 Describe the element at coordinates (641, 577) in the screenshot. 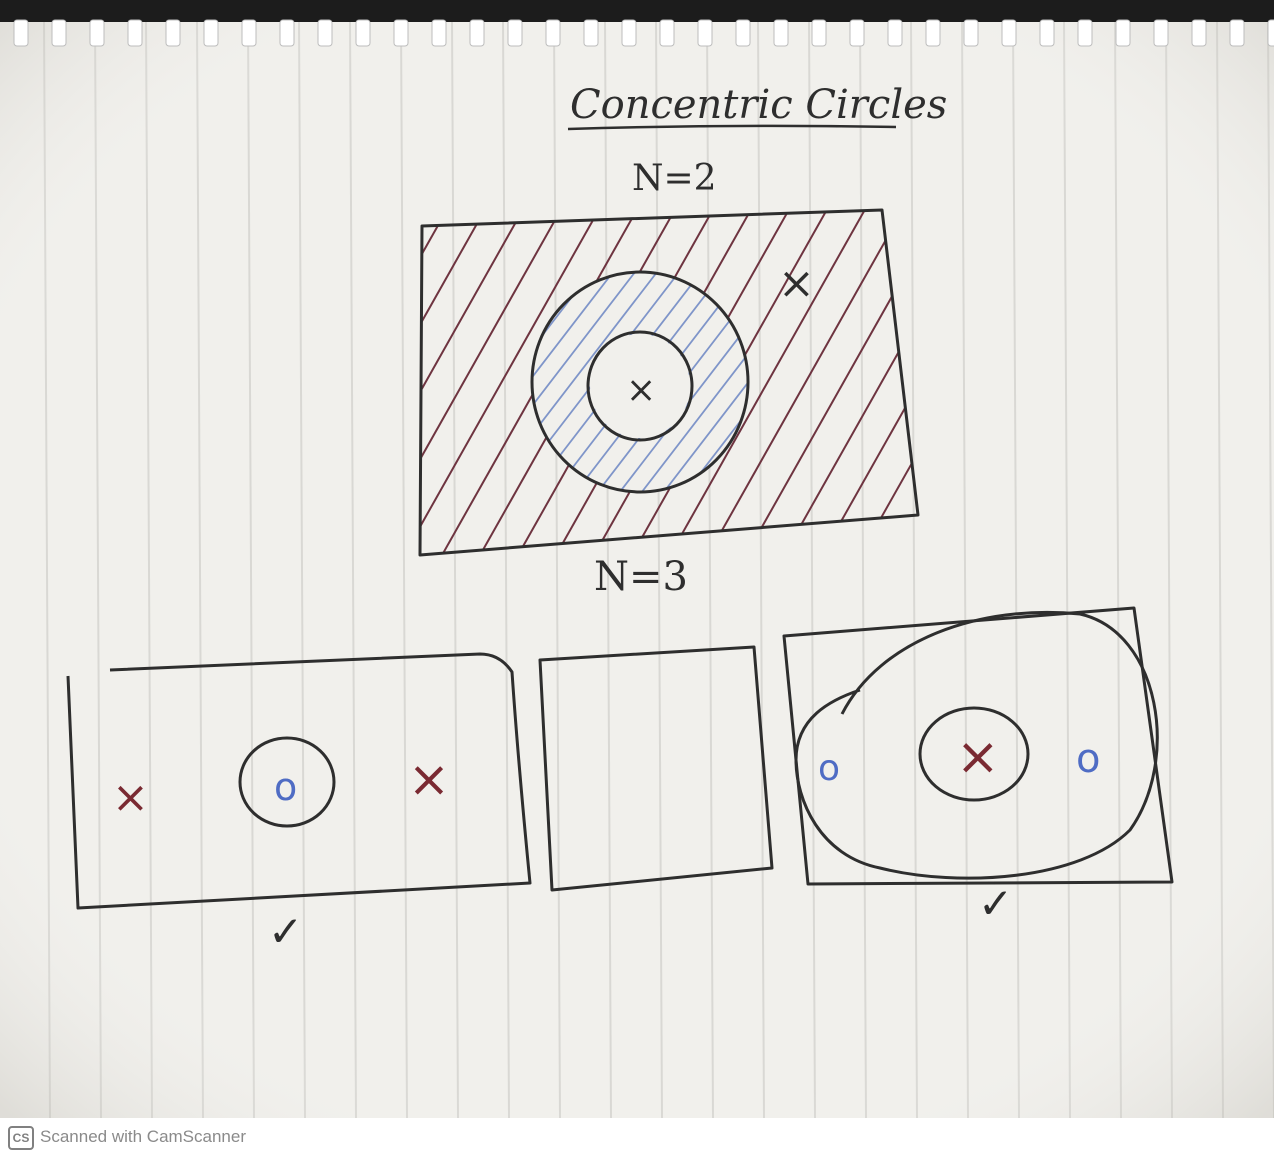

I see `n3-label: N=3` at that location.